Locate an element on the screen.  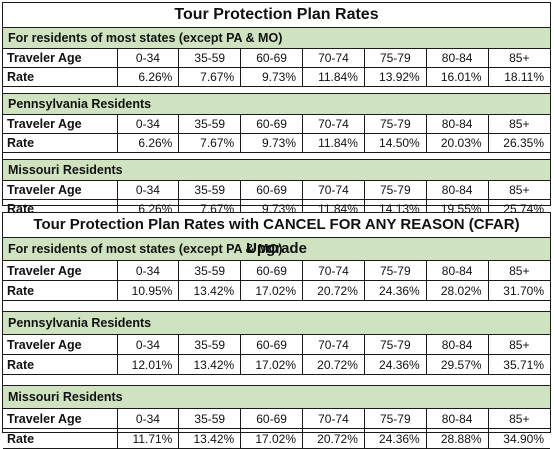
rate-cell: 13.42% is located at coordinates (210, 364).